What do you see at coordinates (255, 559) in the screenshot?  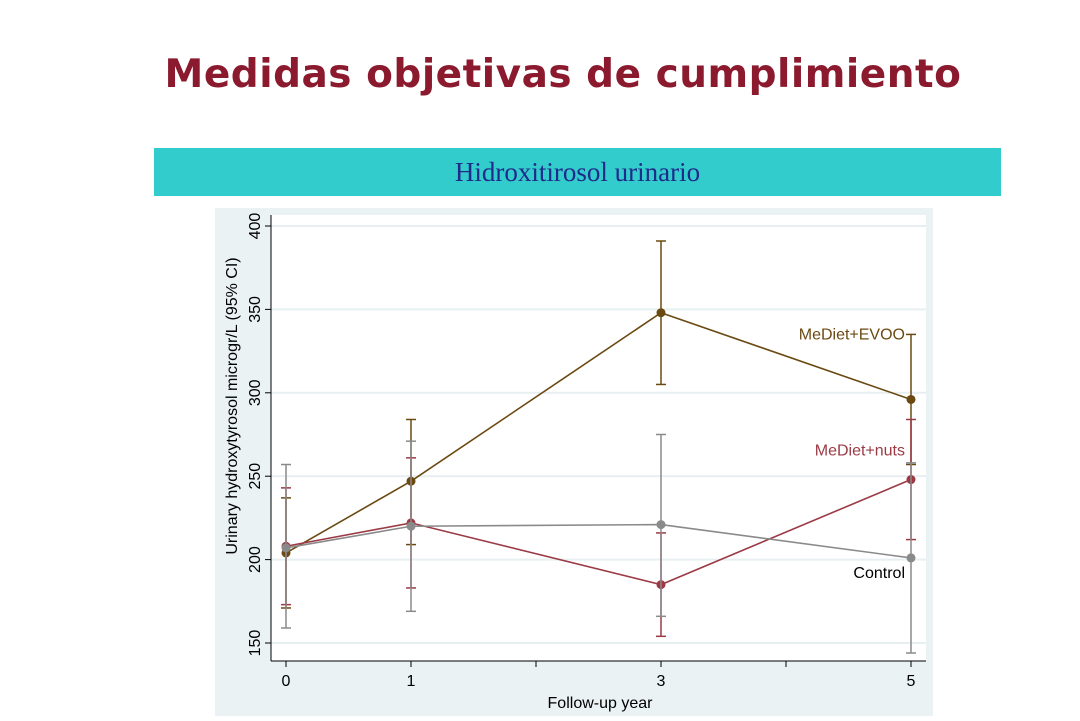 I see `y-tick-label: 200` at bounding box center [255, 559].